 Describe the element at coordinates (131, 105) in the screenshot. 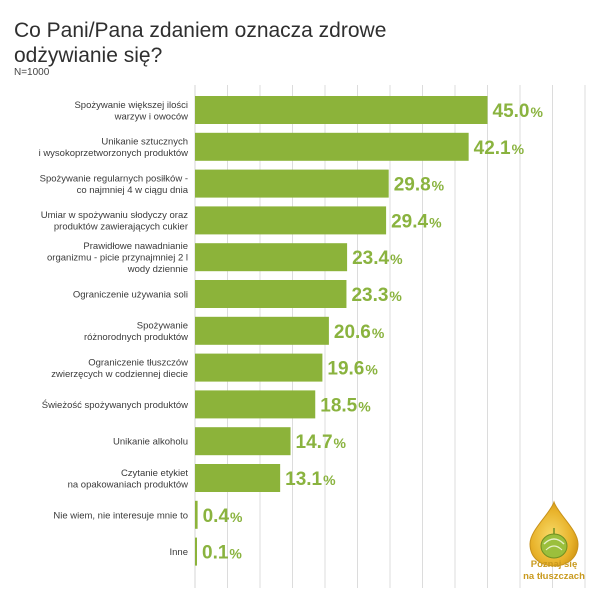

I see `category-label-line: Spożywanie większej ilości` at that location.